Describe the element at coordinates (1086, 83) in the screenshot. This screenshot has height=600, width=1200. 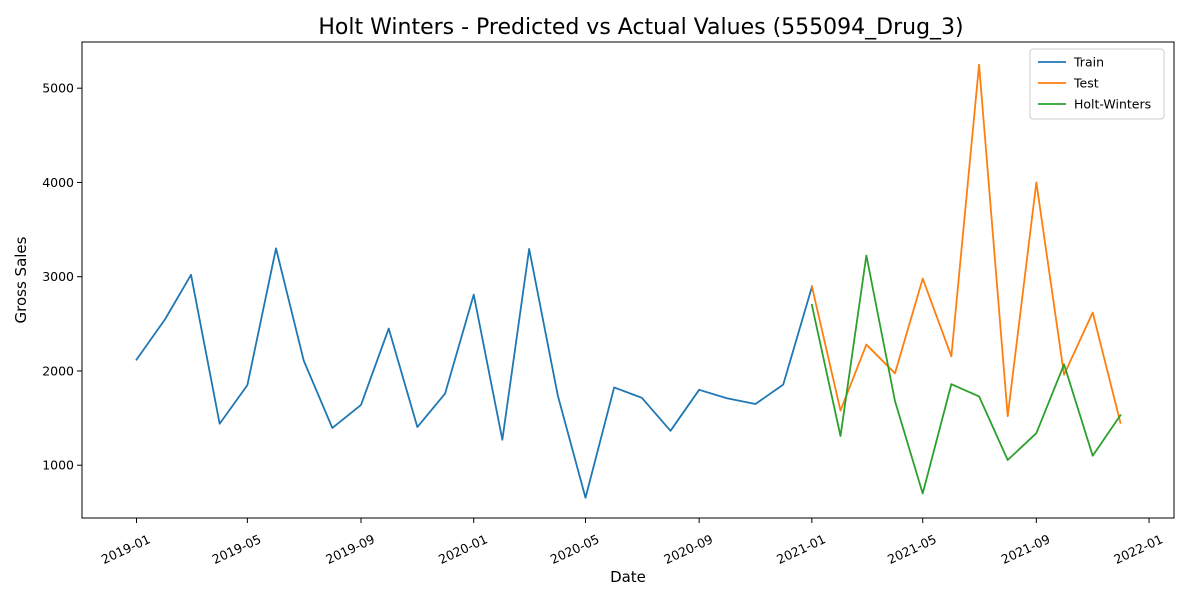
I see `legend-label: Test` at that location.